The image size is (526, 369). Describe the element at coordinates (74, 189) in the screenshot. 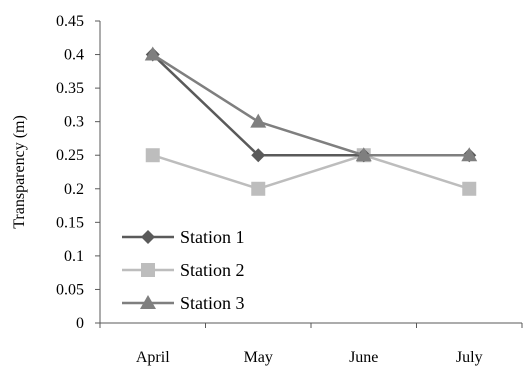

I see `y-tick-label: 0.2` at that location.